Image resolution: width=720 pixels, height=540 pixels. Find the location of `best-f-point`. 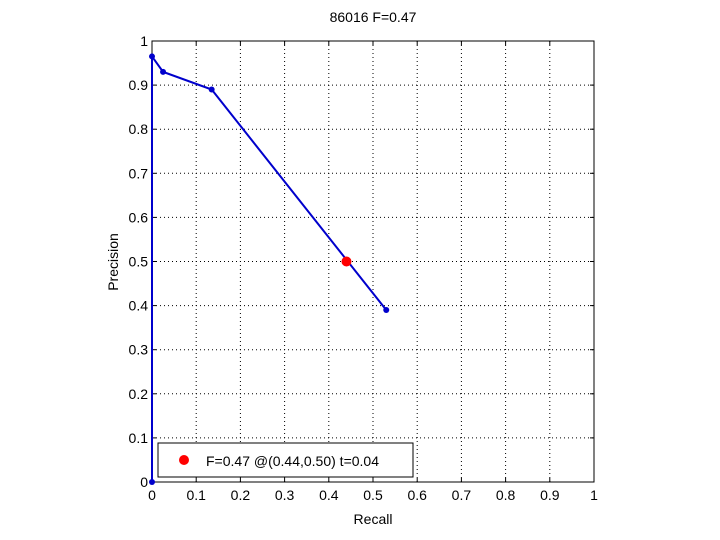

best-f-point is located at coordinates (346, 261).